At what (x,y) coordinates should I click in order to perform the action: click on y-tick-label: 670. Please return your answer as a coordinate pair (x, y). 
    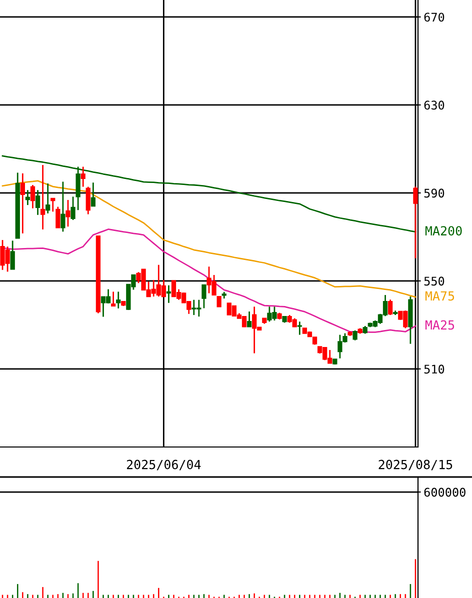
    Looking at the image, I should click on (434, 17).